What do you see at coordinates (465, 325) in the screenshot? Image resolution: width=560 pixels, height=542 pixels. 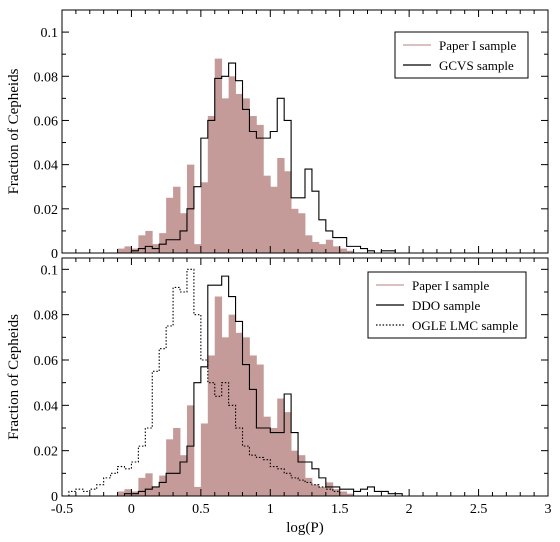 I see `legend-label: OGLE LMC sample` at bounding box center [465, 325].